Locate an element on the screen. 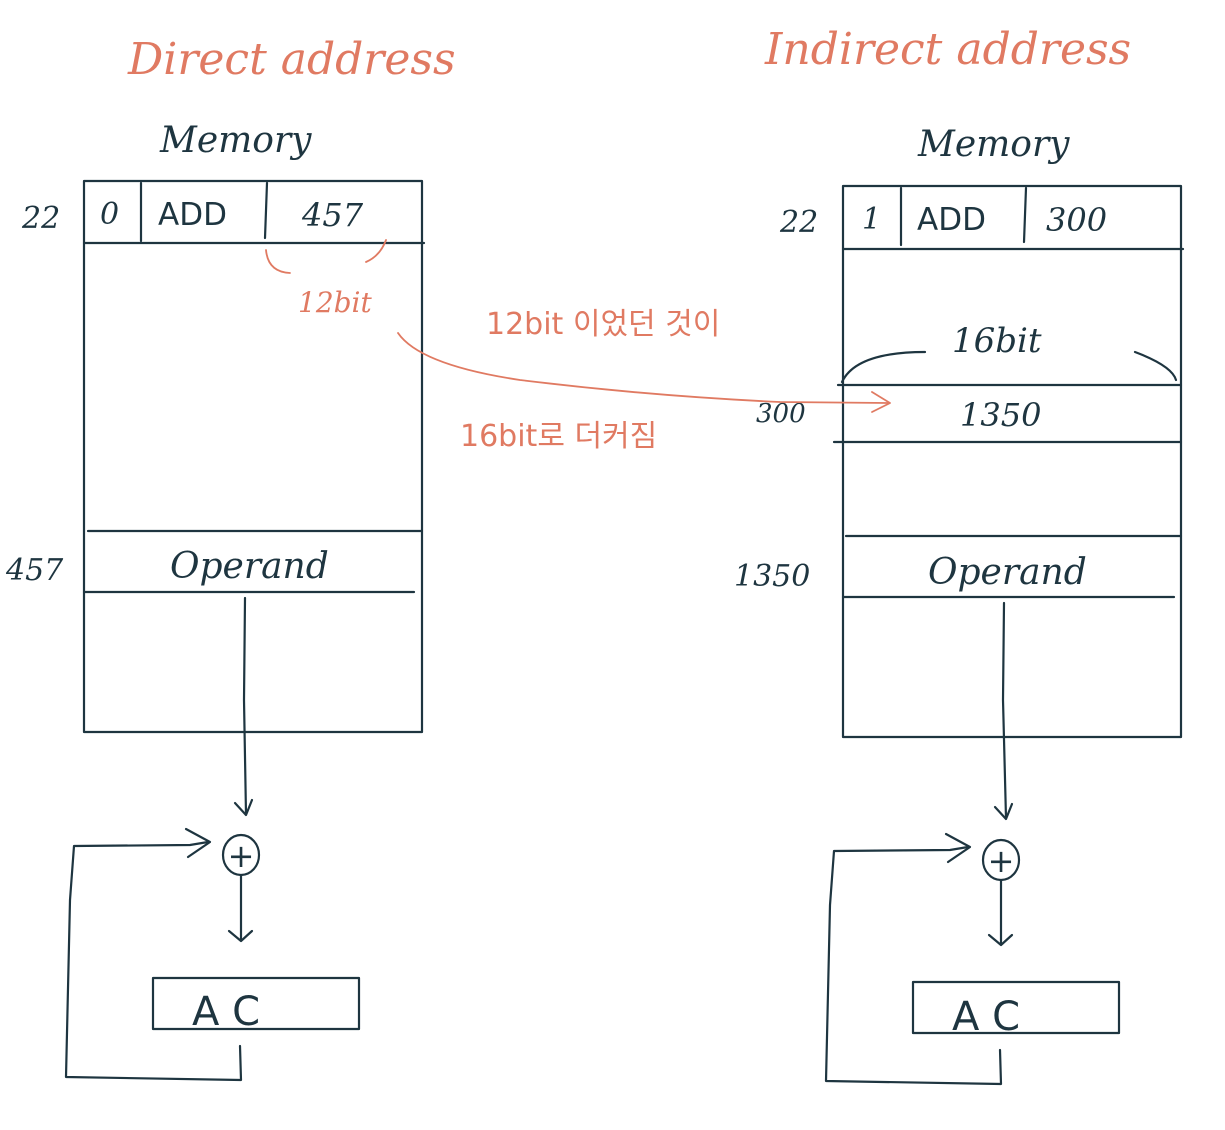 The width and height of the screenshot is (1225, 1130). indirect-opcode: ADD is located at coordinates (951, 220).